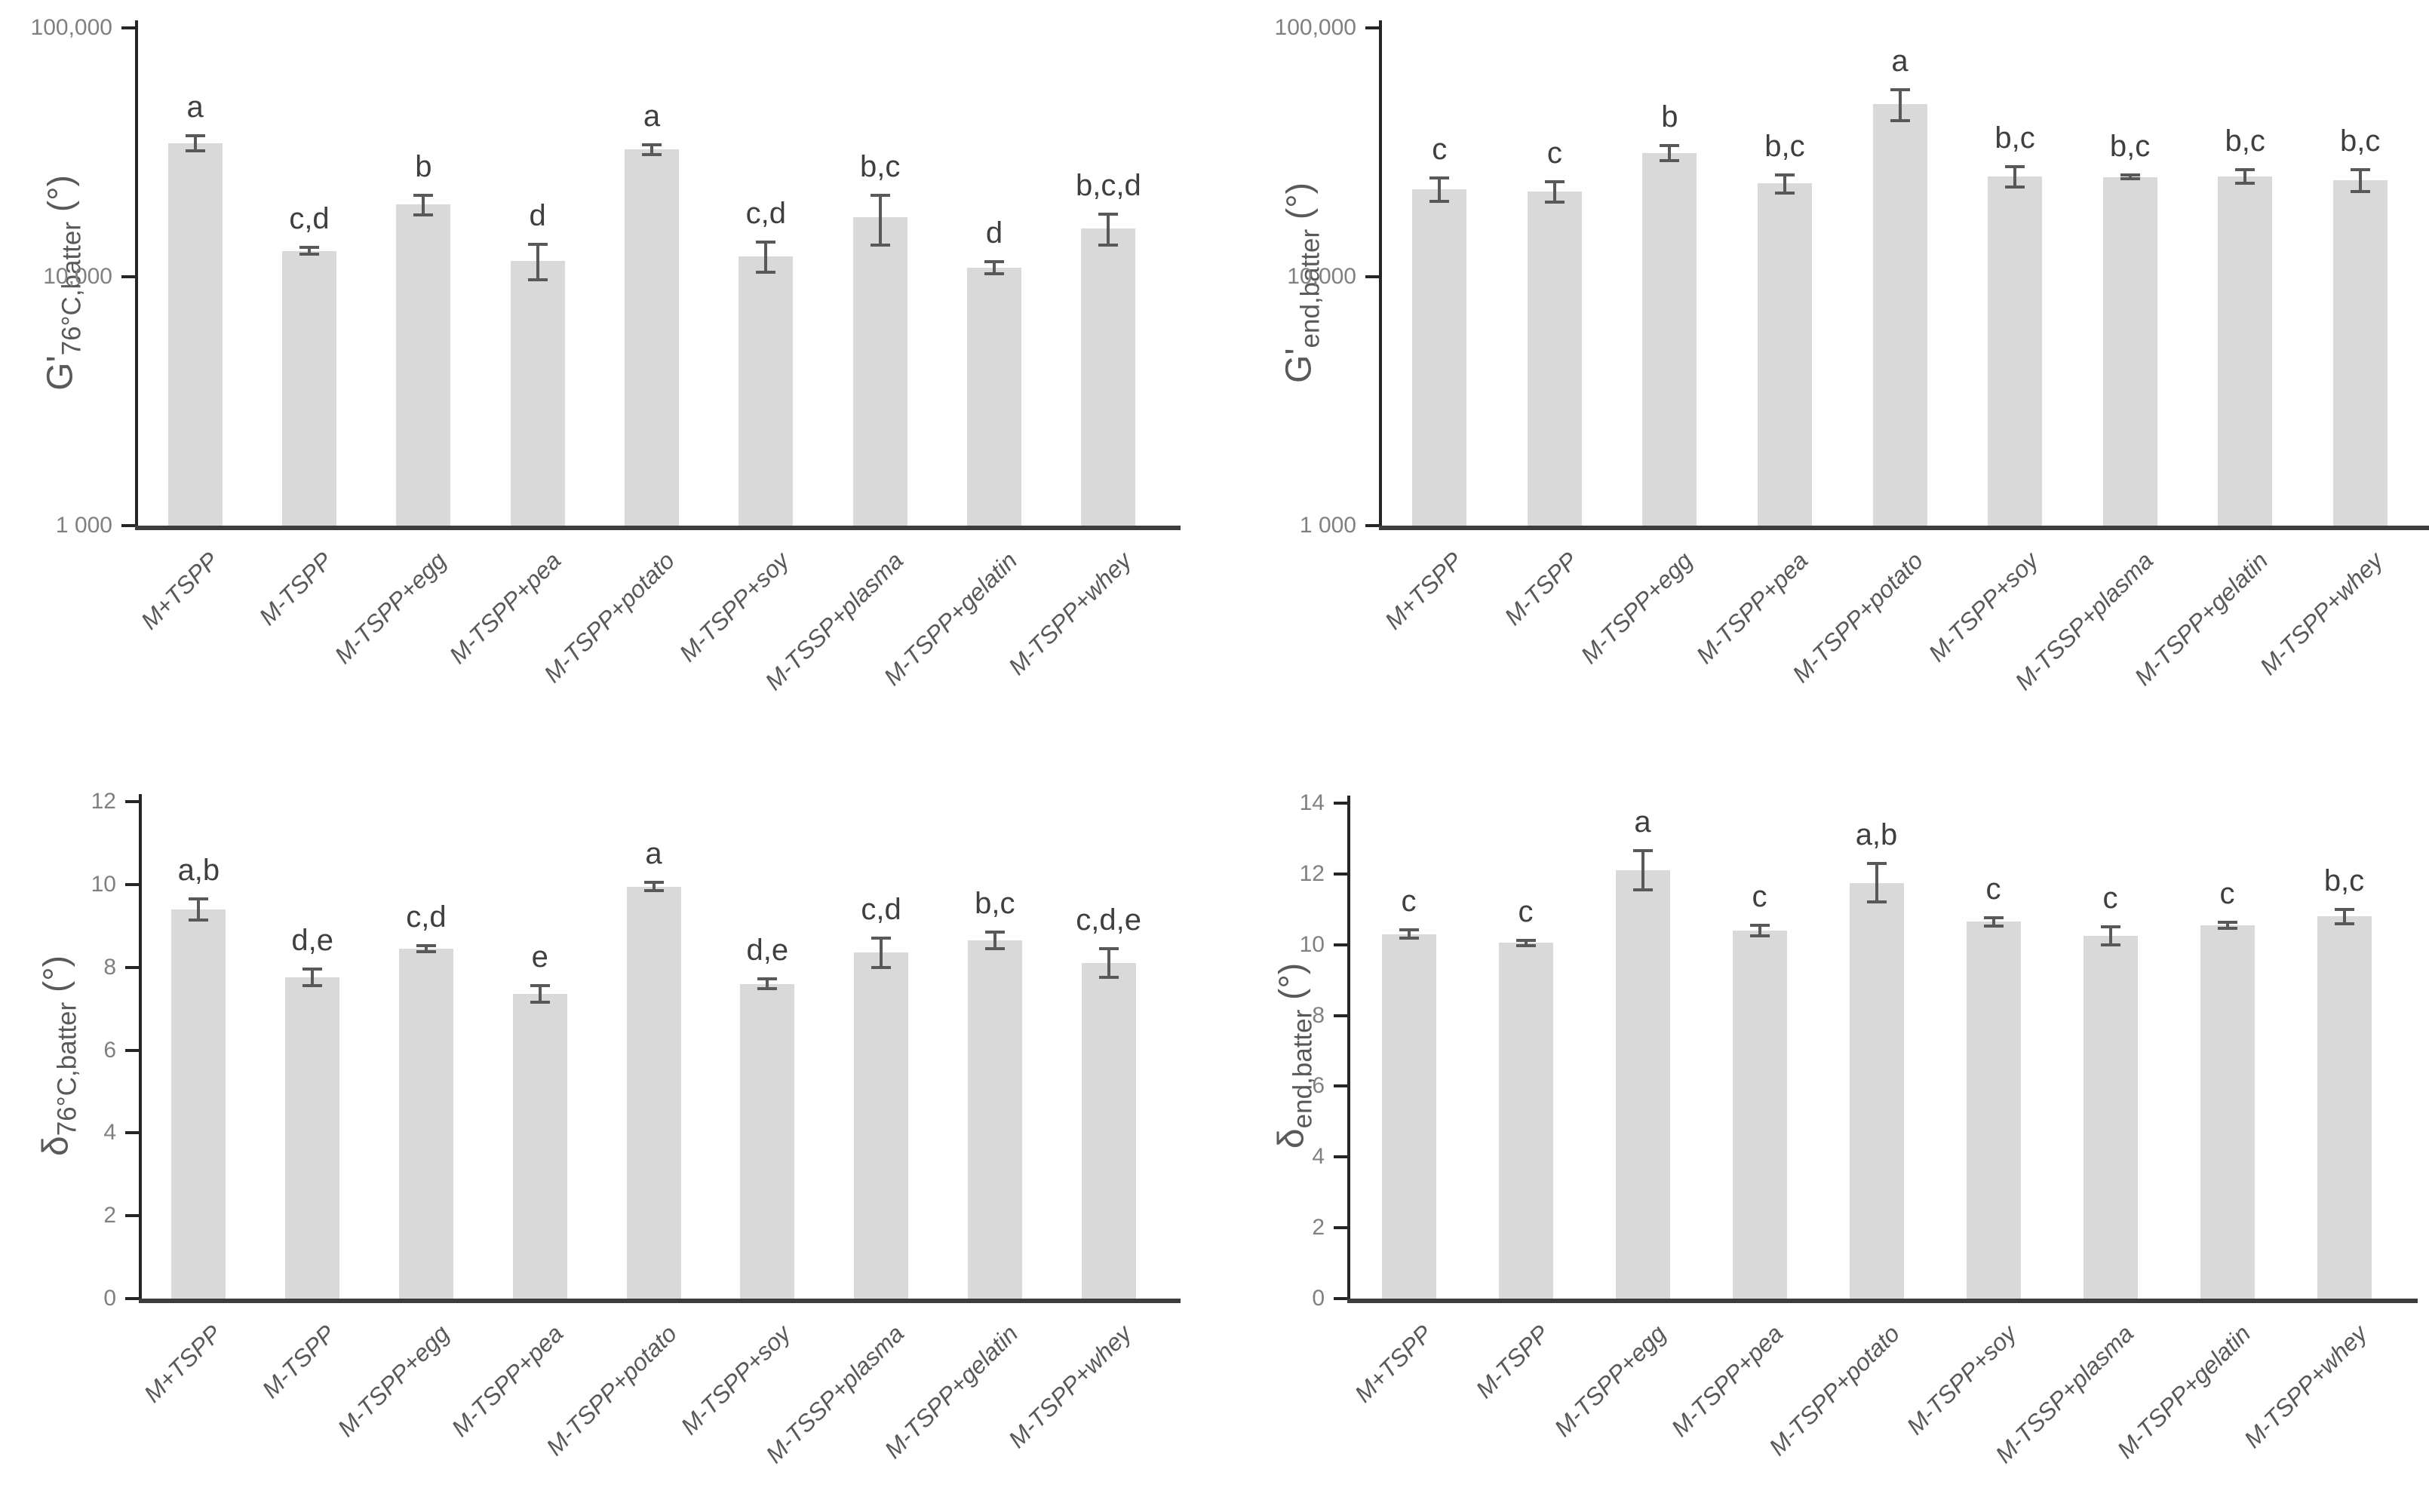 Image resolution: width=2429 pixels, height=1512 pixels. I want to click on y-tick-label: 2, so click(109, 1215).